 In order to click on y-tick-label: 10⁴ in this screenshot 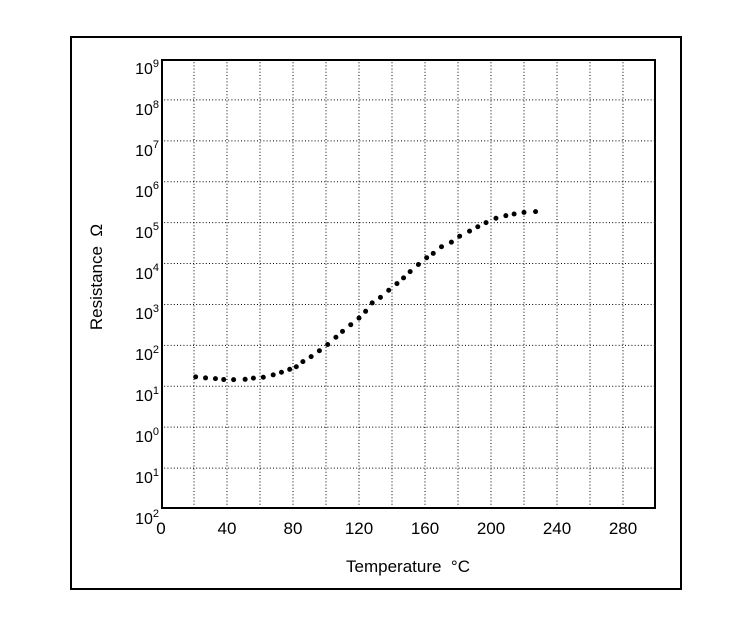, I will do `click(147, 273)`.